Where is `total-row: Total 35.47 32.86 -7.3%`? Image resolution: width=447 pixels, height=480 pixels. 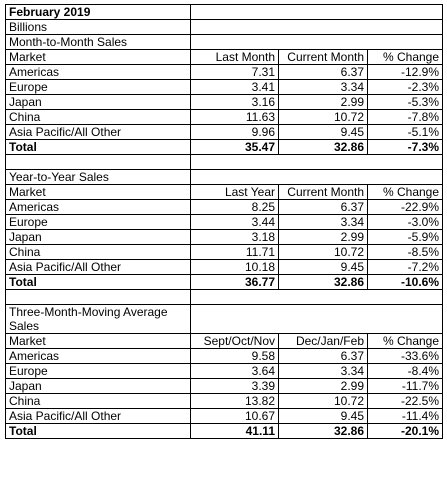 total-row: Total 35.47 32.86 -7.3% is located at coordinates (224, 147).